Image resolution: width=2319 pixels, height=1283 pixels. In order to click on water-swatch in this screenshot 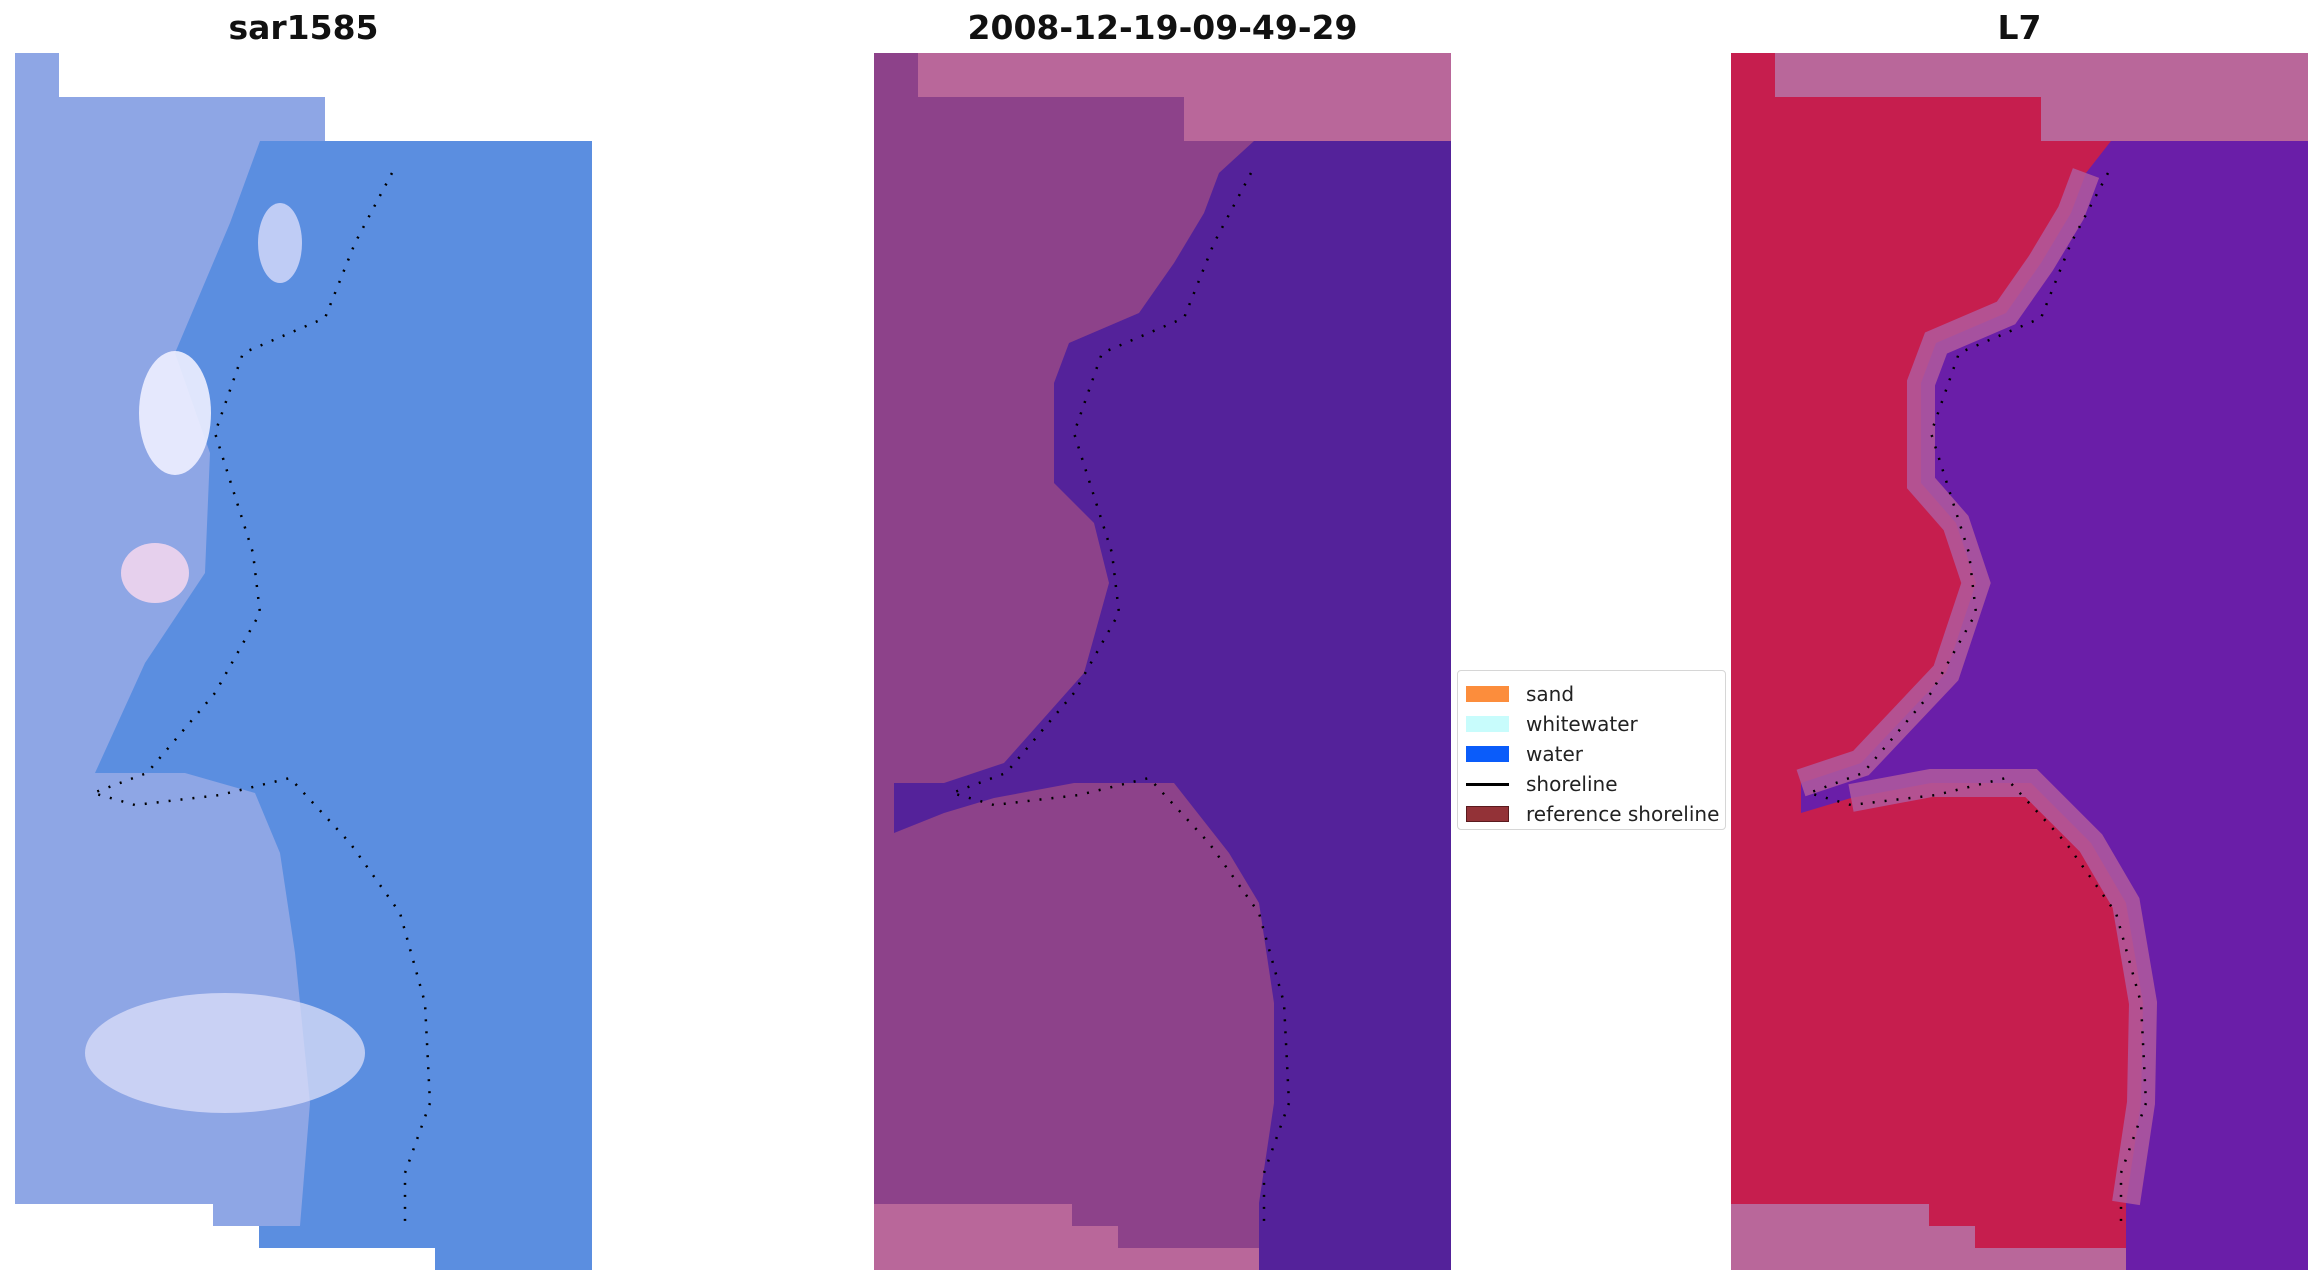, I will do `click(1487, 754)`.